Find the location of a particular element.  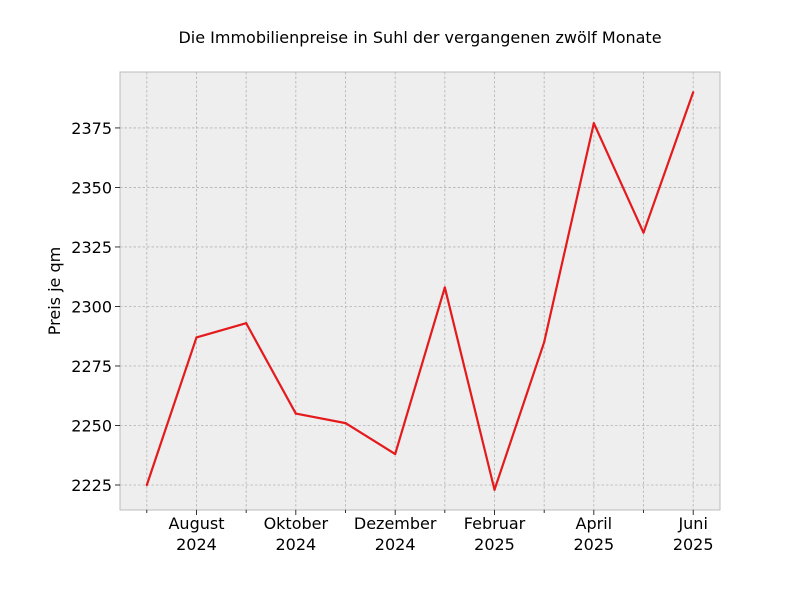

x-tick-label-line: Oktober is located at coordinates (296, 523).